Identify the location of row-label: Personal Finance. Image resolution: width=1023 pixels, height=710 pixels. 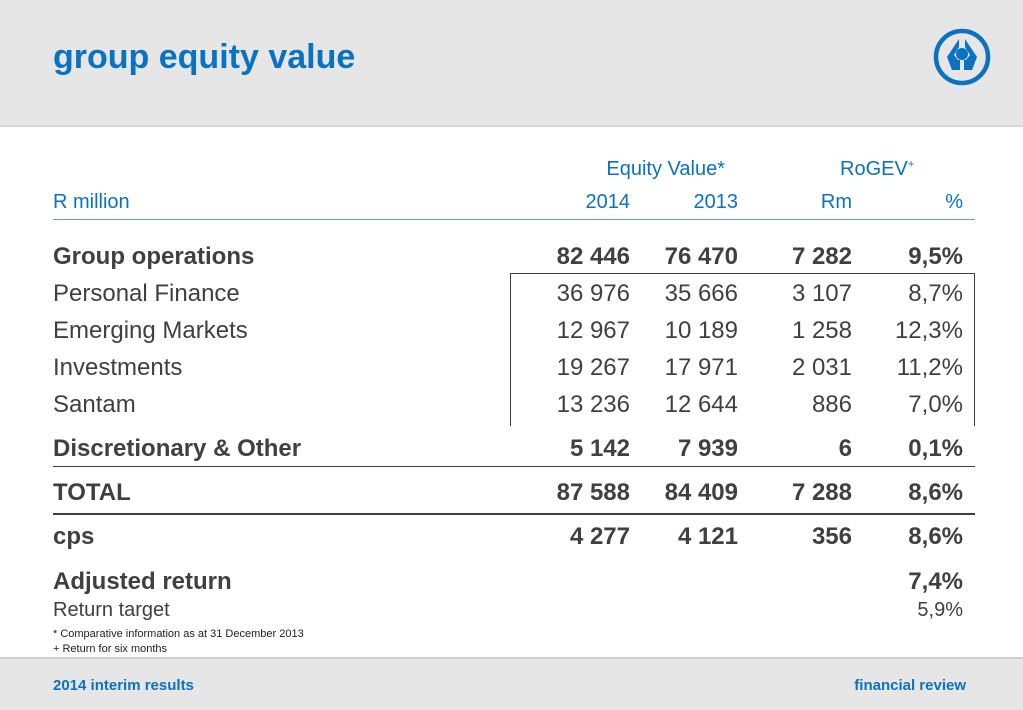
(146, 293).